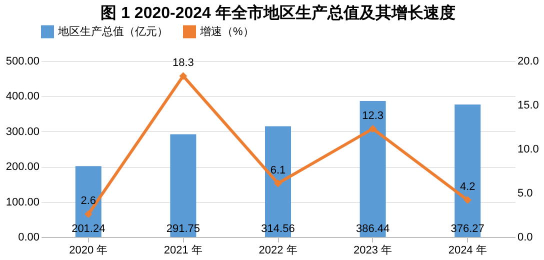 The image size is (544, 260). Describe the element at coordinates (29, 238) in the screenshot. I see `y-tick-label: 0.00` at that location.